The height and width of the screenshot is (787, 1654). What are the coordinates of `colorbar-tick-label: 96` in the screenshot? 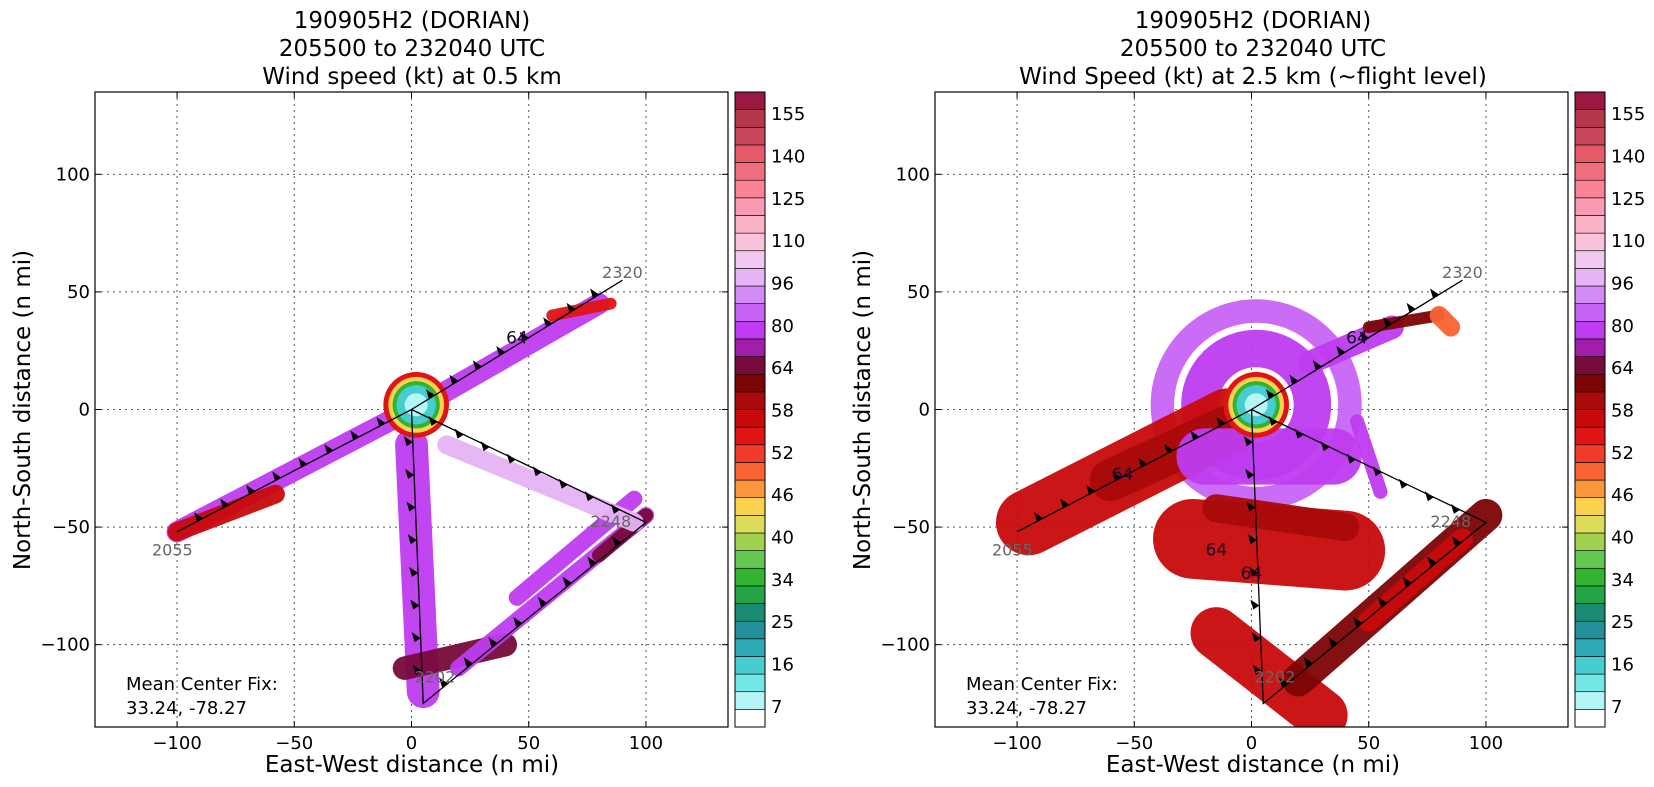 It's located at (782, 284).